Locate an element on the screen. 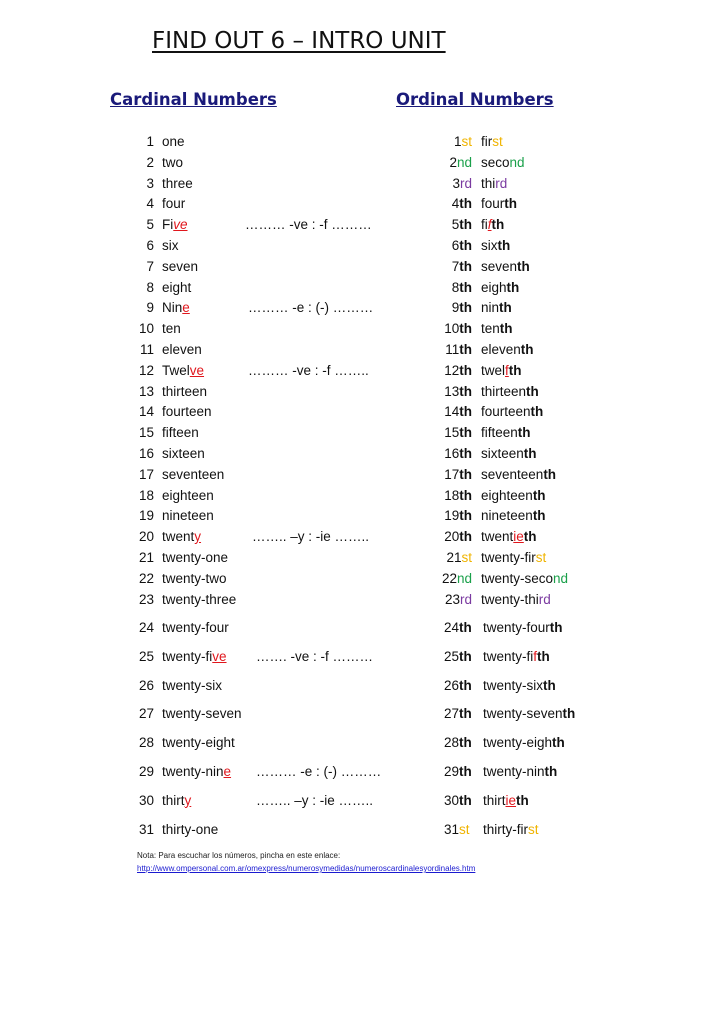  ordinal-word-part: nineteen is located at coordinates (507, 516).